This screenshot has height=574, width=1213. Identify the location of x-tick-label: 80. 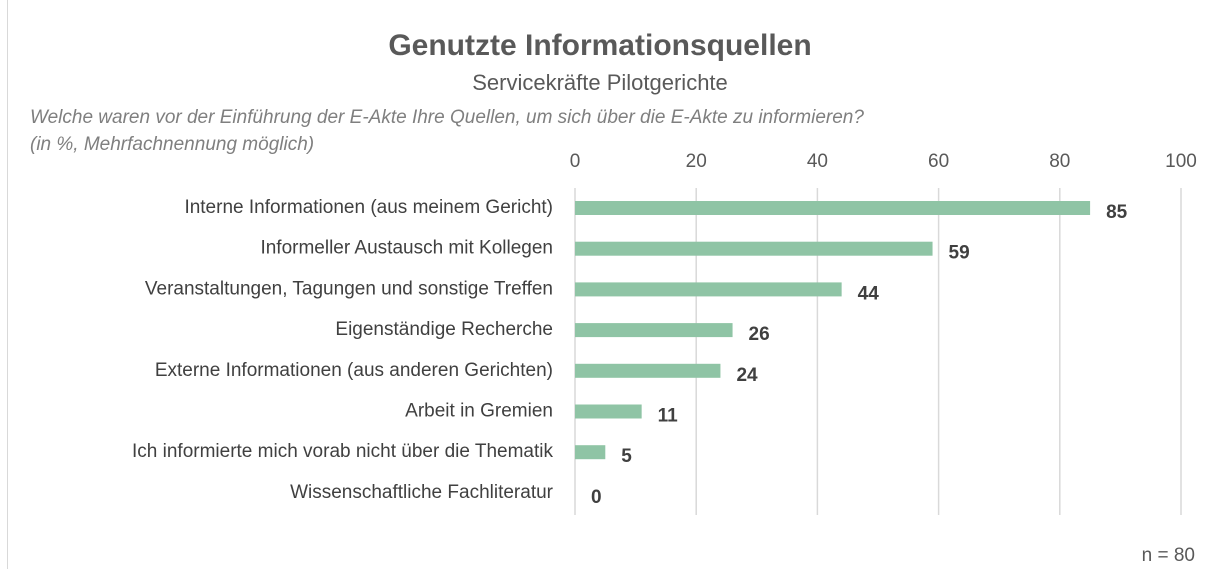
(1059, 161).